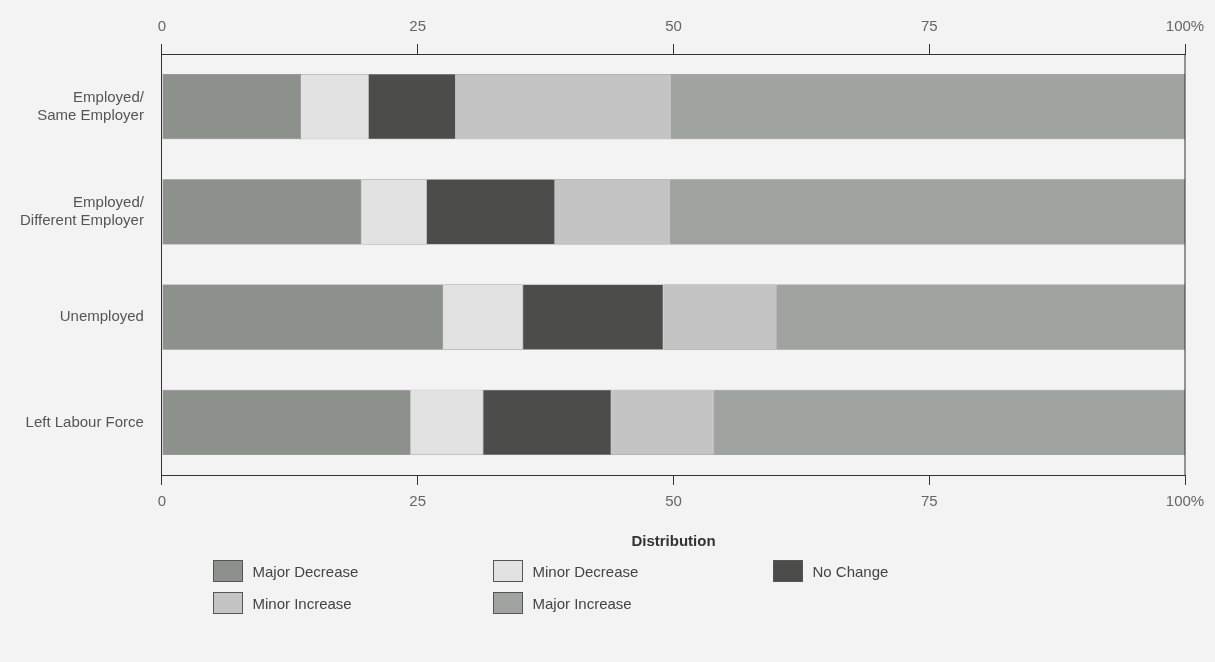  Describe the element at coordinates (91, 105) in the screenshot. I see `y-tick-label: Employed/ Same Employer` at that location.